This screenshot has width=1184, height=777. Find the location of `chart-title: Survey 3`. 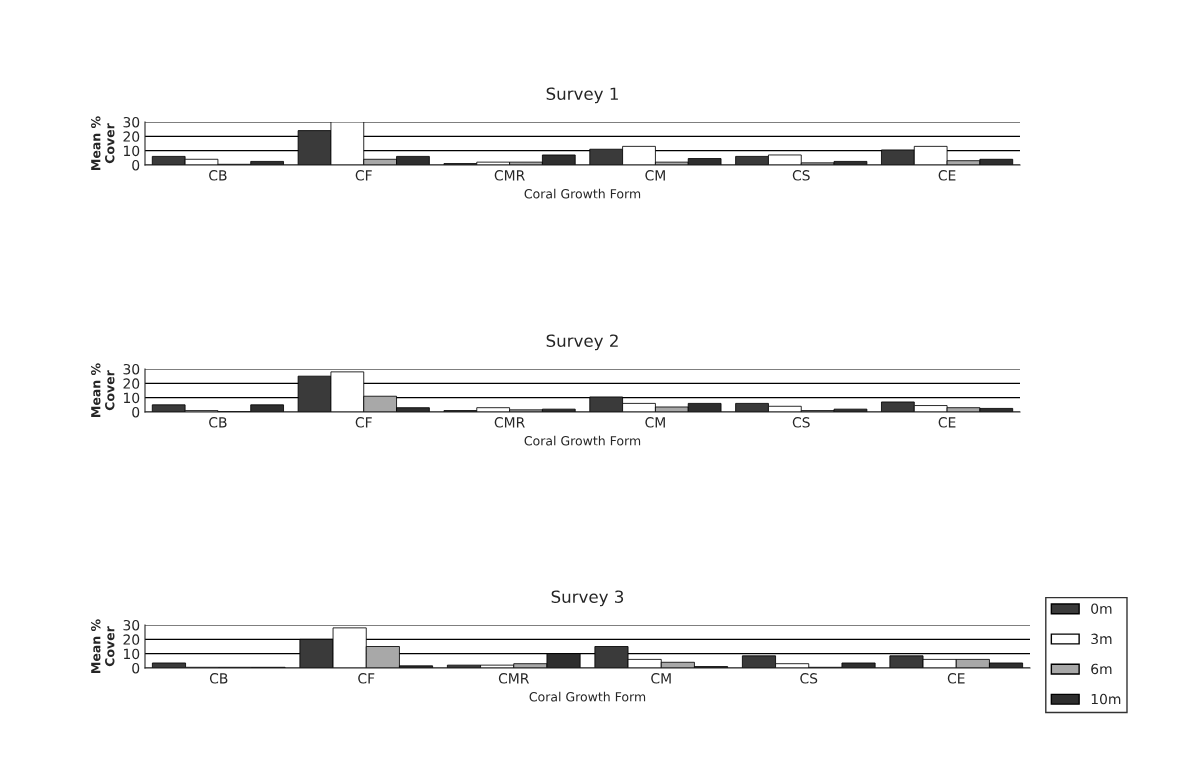

chart-title: Survey 3 is located at coordinates (587, 598).